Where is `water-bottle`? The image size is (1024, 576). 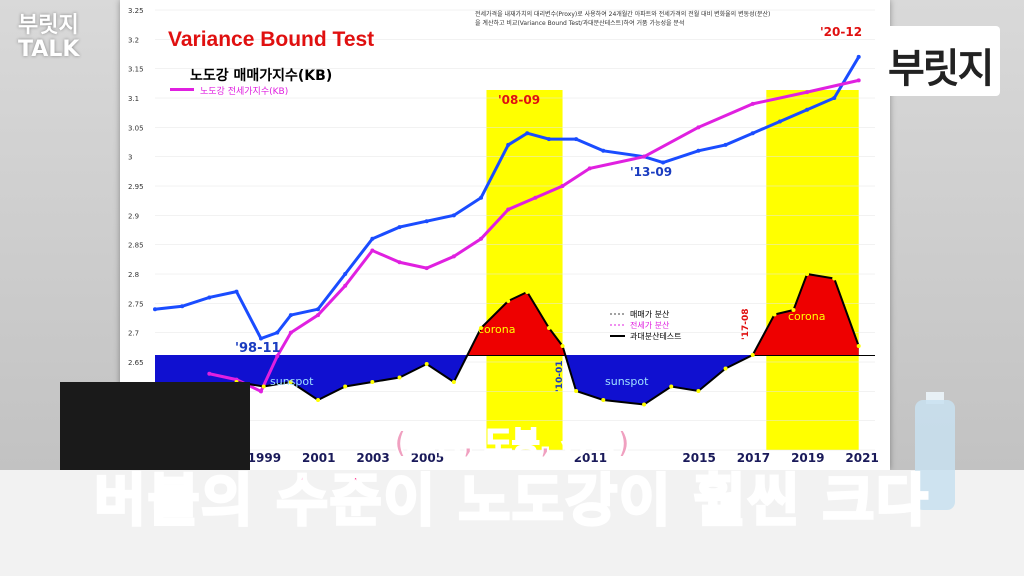 water-bottle is located at coordinates (935, 455).